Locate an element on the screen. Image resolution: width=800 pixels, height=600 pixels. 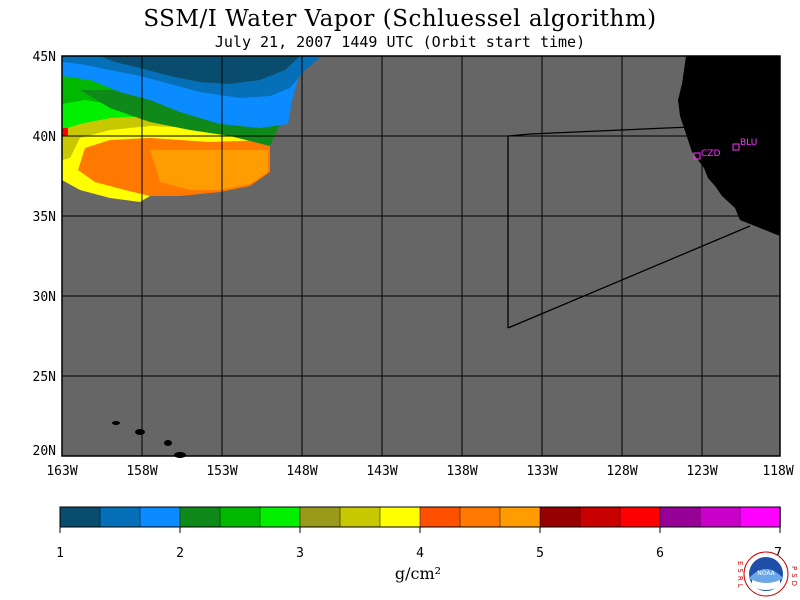
lat-label: 45N is located at coordinates (44, 57).